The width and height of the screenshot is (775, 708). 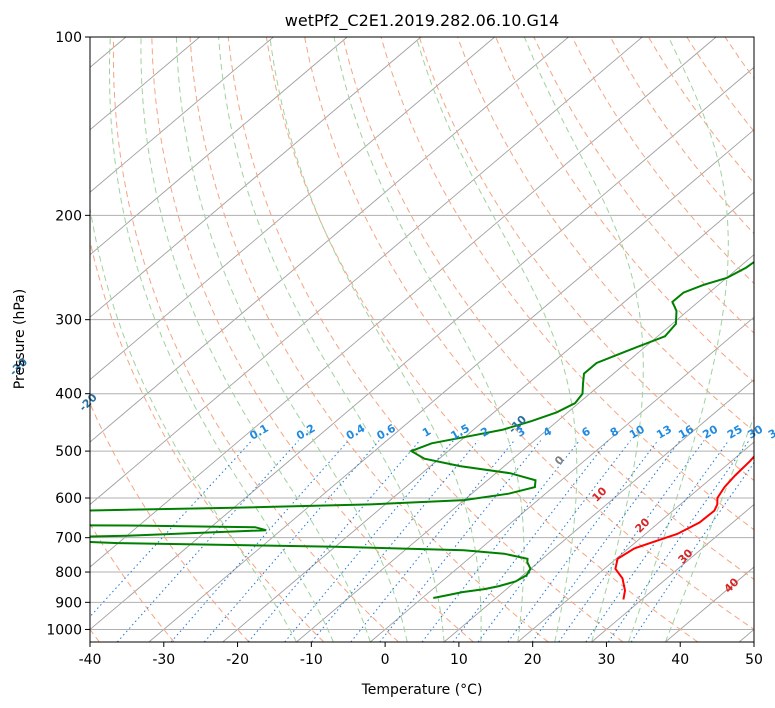 What do you see at coordinates (770, 432) in the screenshot?
I see `mixing-ratio-label: 36` at bounding box center [770, 432].